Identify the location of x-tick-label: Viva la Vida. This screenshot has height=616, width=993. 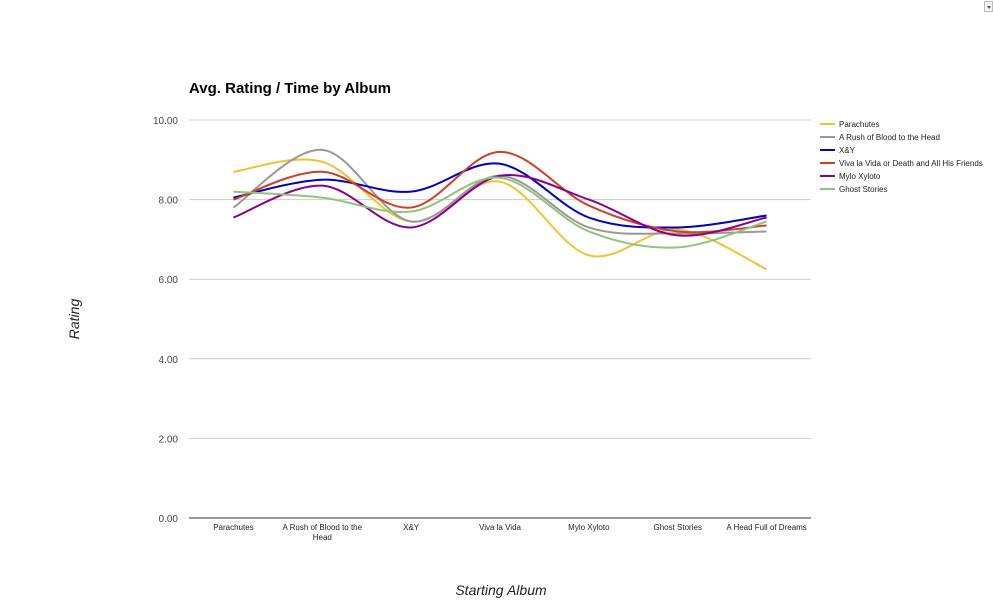
(500, 527).